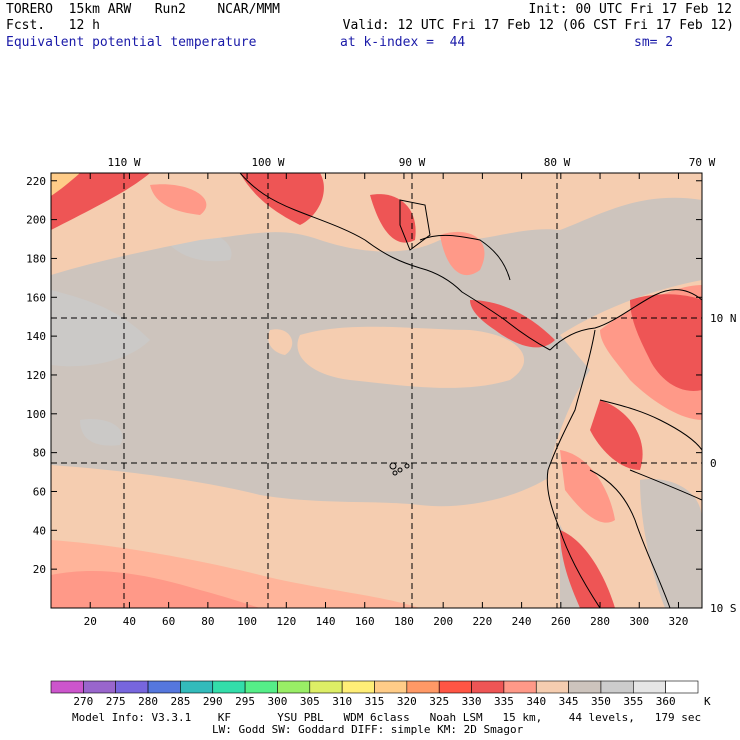 The image size is (740, 740). I want to click on legend-value: 325, so click(439, 701).